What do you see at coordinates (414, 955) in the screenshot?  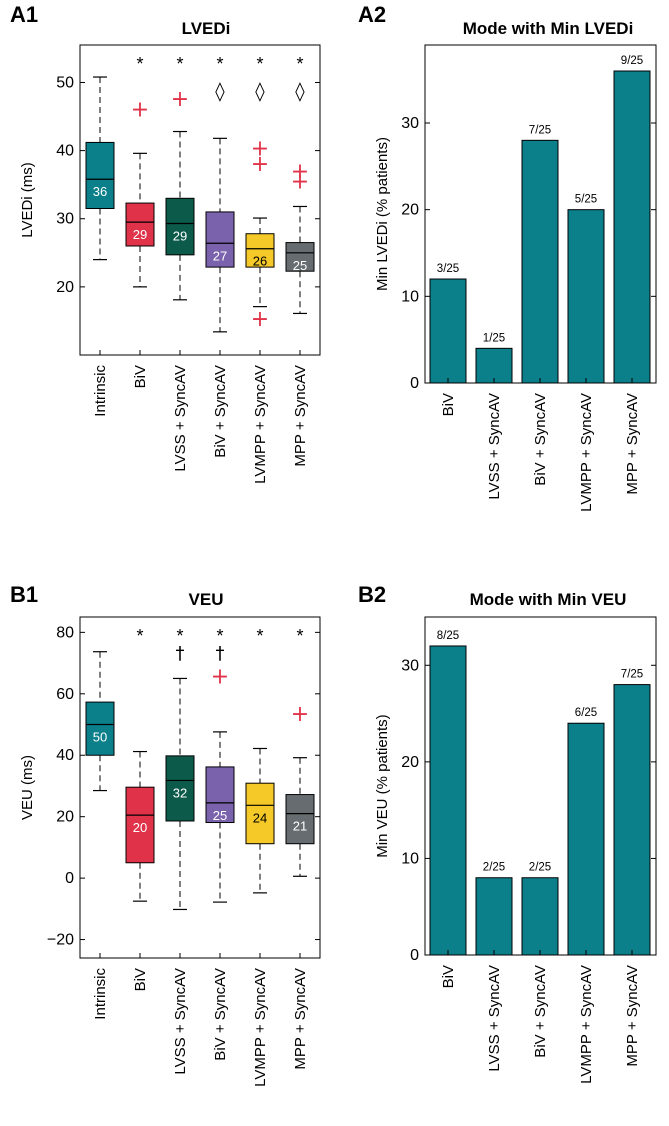 I see `y-tick-label-B2: 0` at bounding box center [414, 955].